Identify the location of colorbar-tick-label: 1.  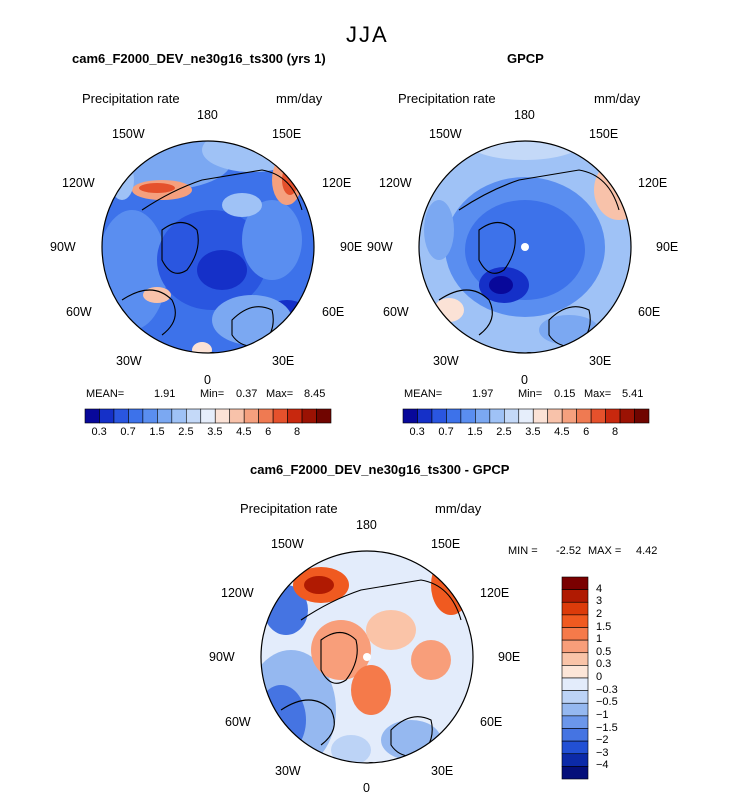
(599, 639).